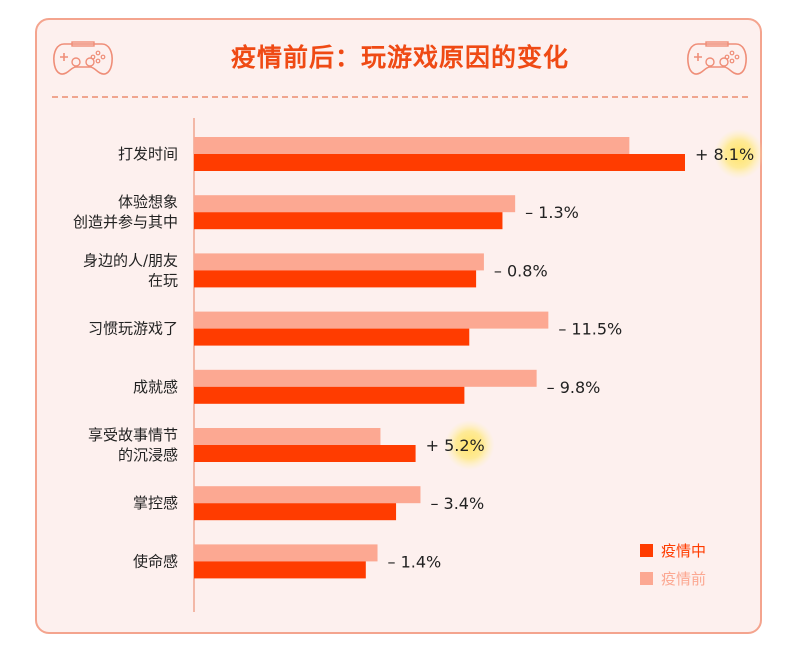 The image size is (800, 658). What do you see at coordinates (133, 435) in the screenshot?
I see `category-label-line: 享受故事情节` at bounding box center [133, 435].